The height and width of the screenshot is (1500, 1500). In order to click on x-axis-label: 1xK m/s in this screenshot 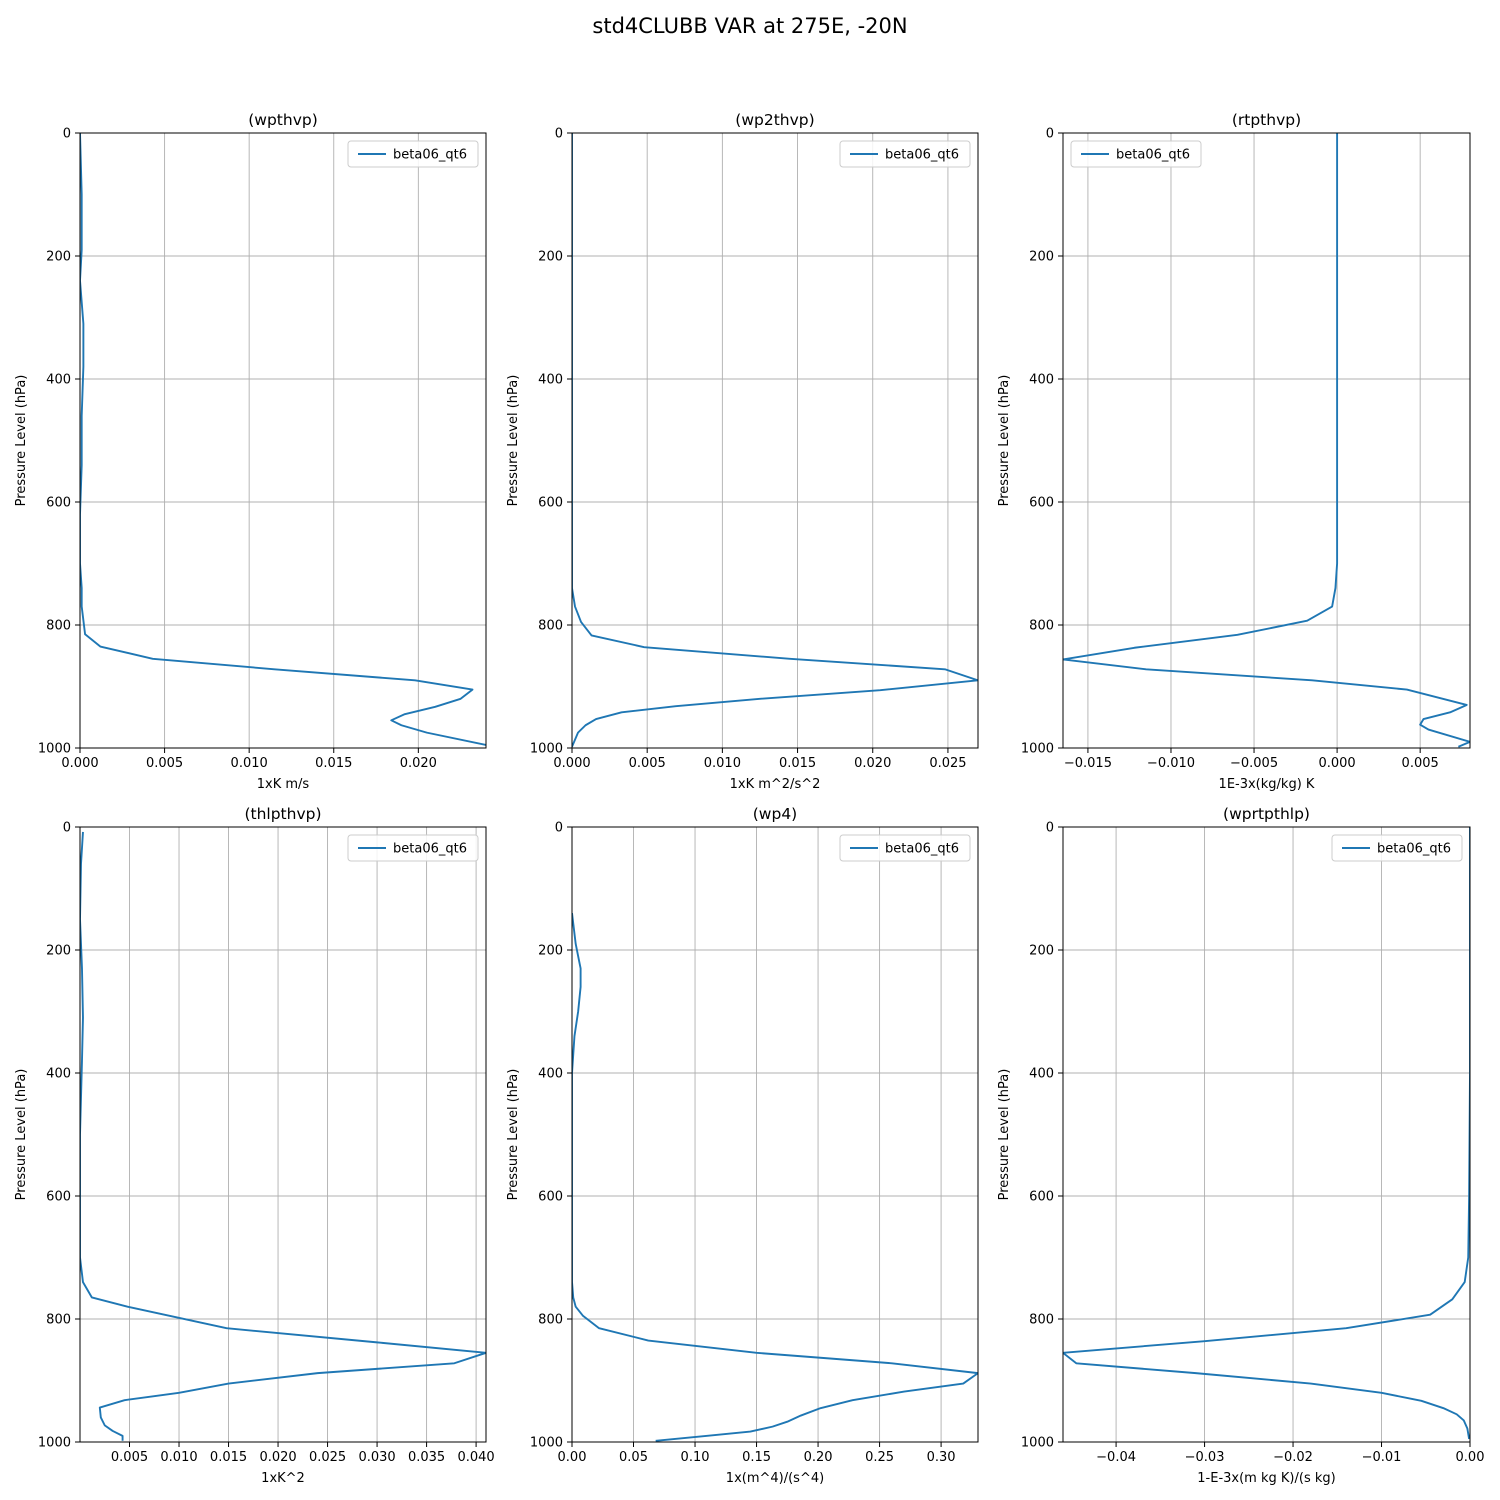, I will do `click(283, 784)`.